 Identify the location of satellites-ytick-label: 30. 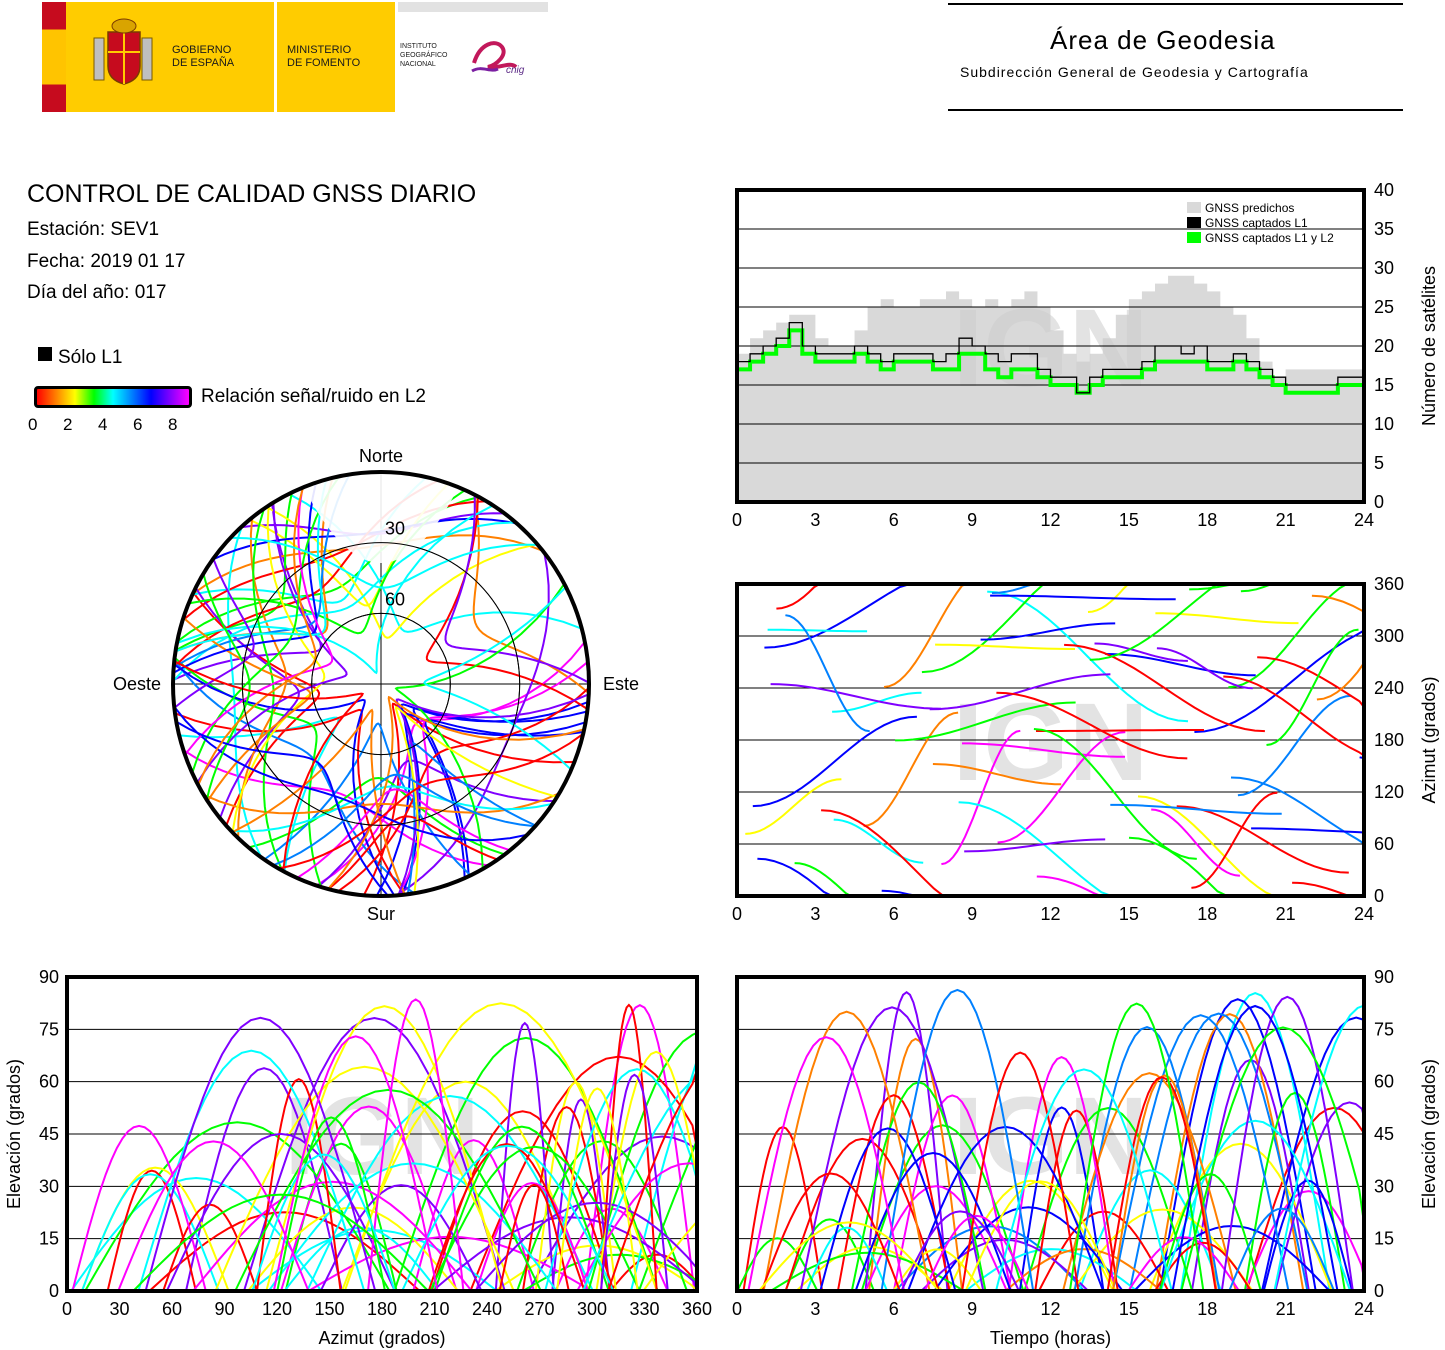
(1384, 268).